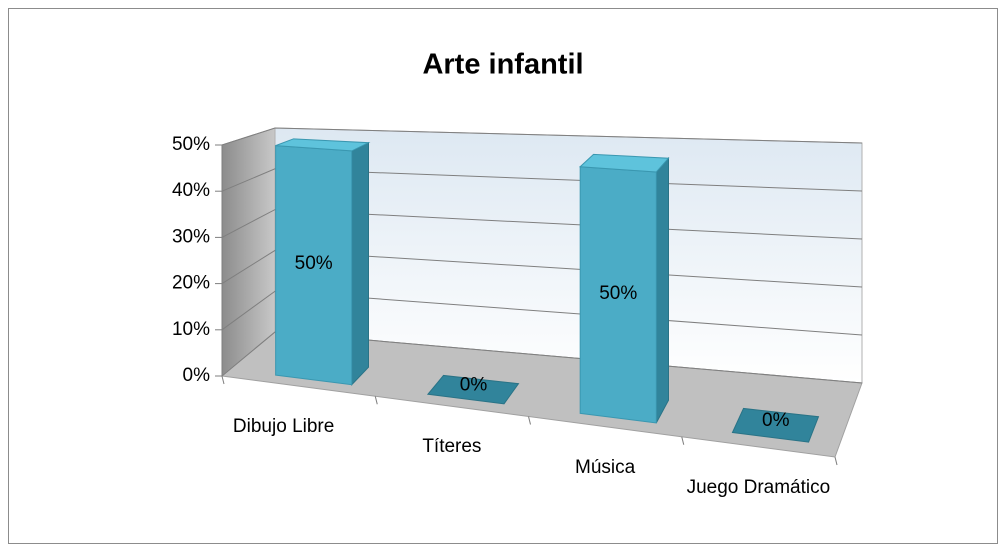 The width and height of the screenshot is (1006, 552). I want to click on y-tick-label: 10%, so click(191, 329).